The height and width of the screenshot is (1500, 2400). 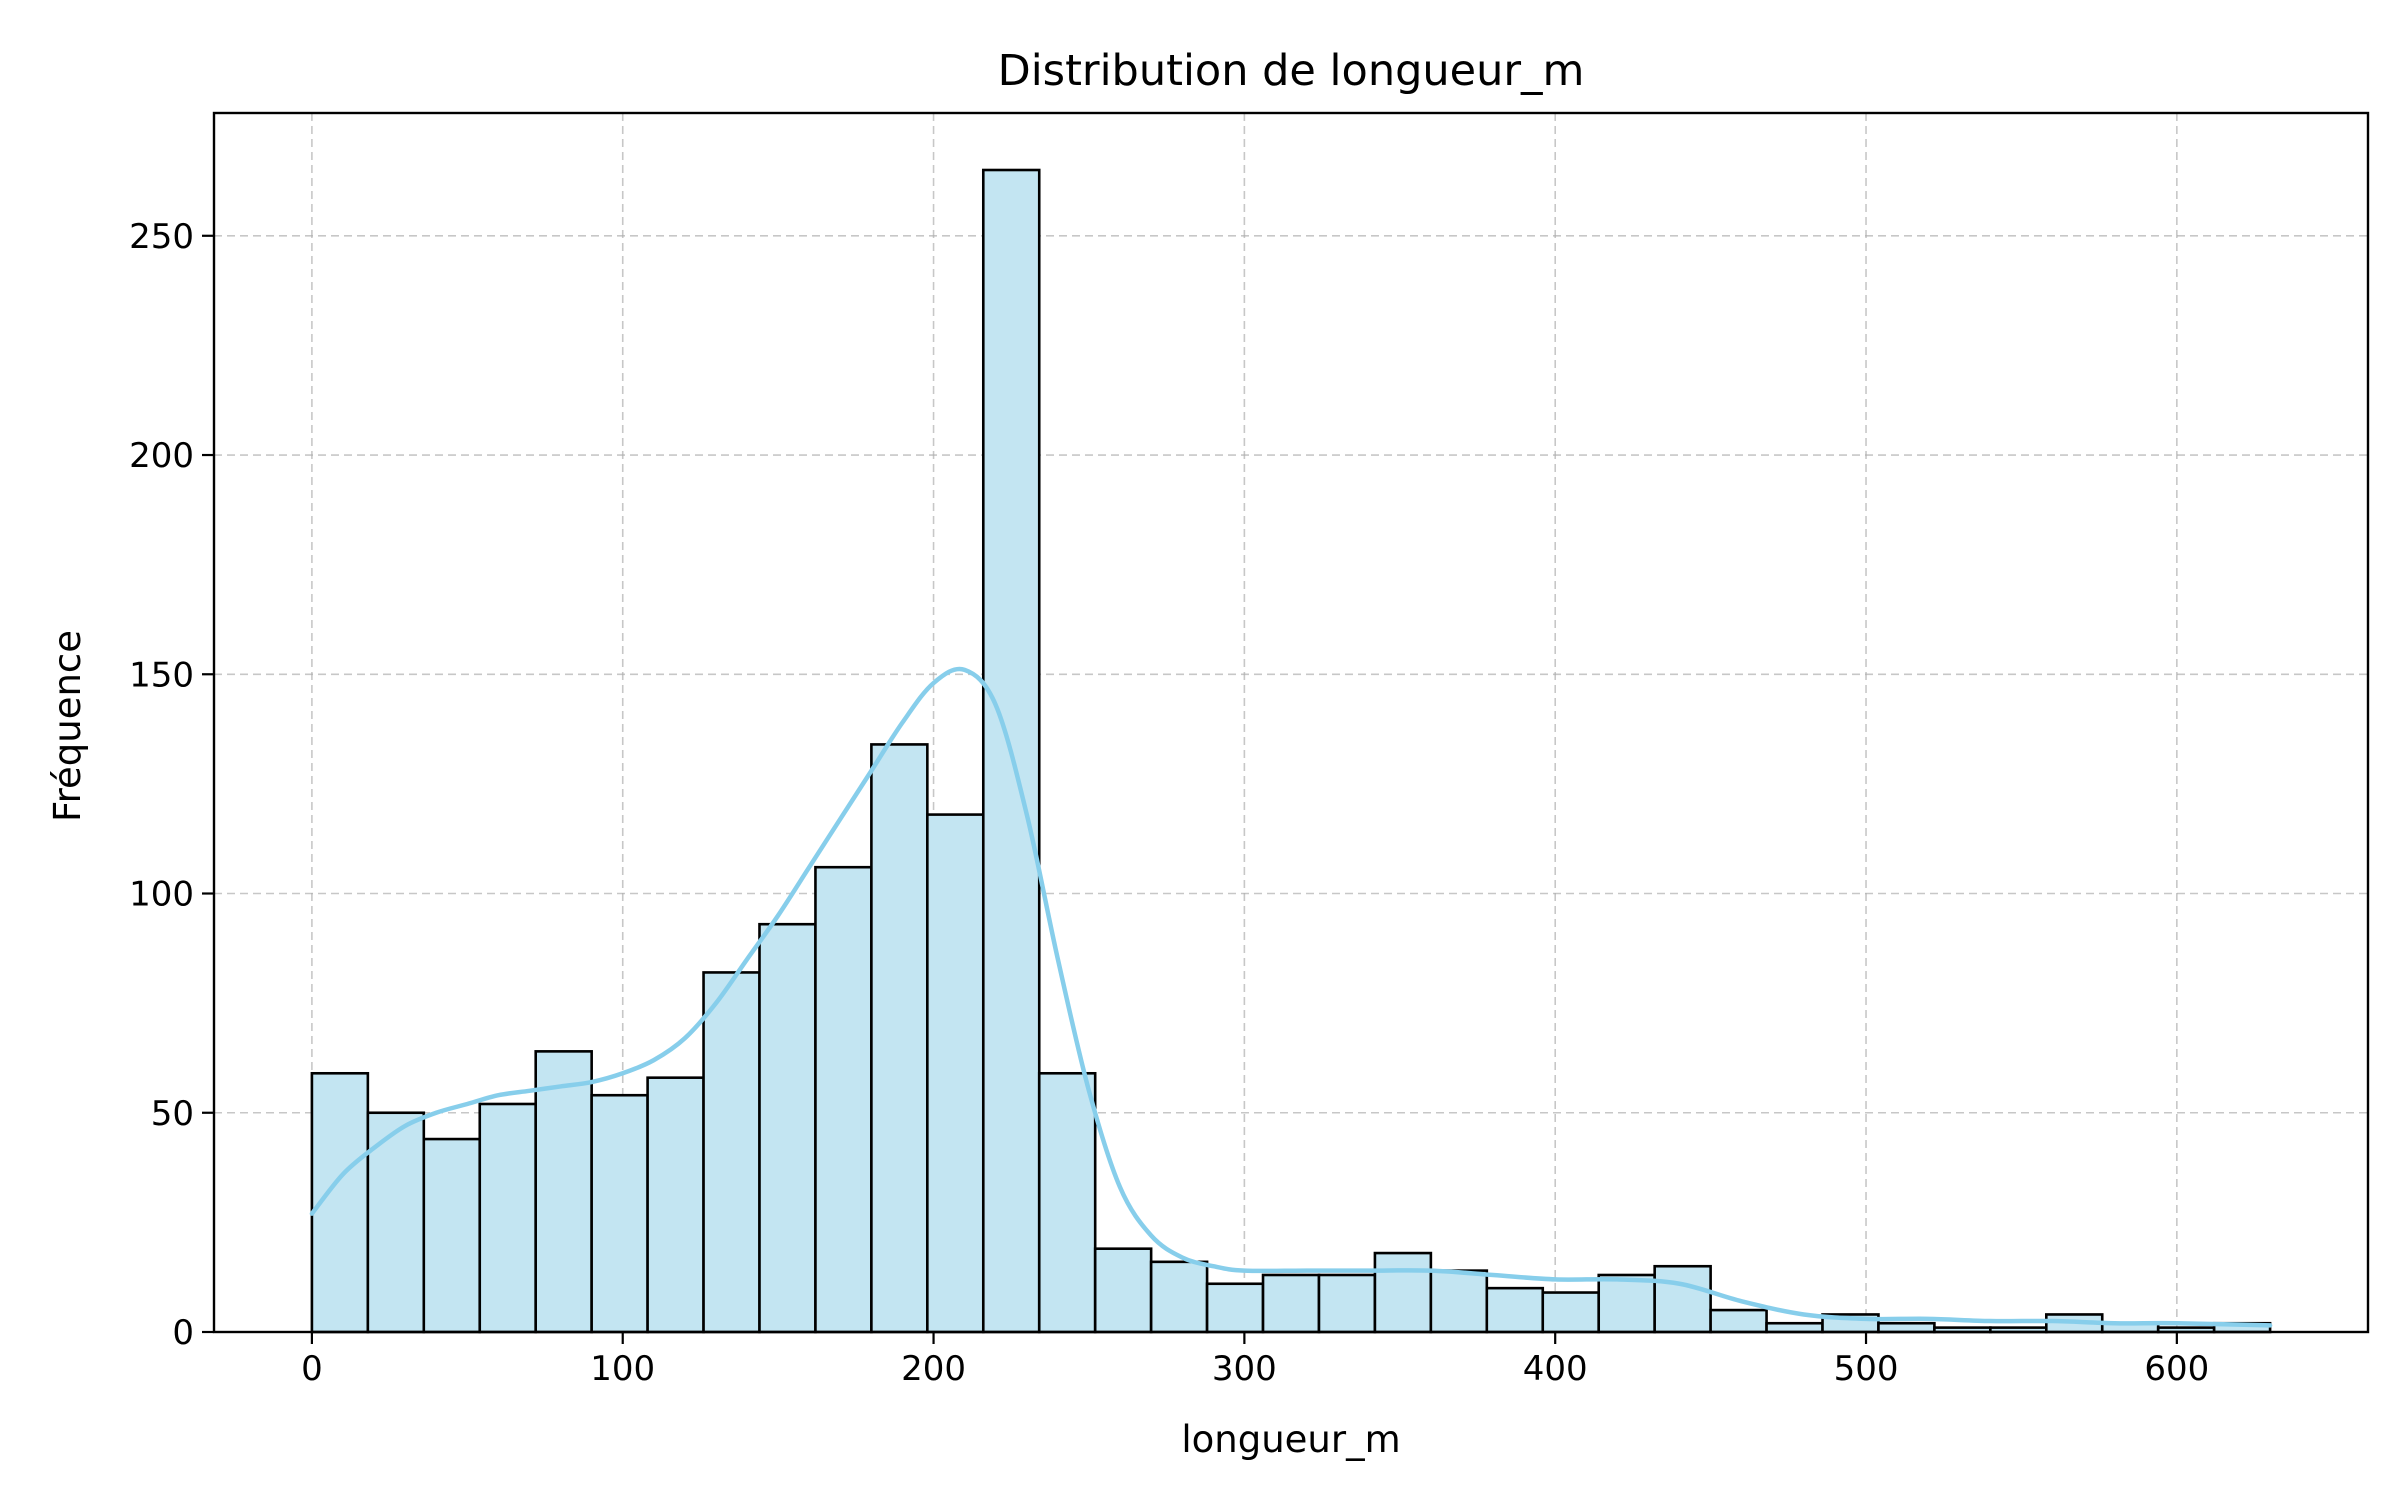 What do you see at coordinates (161, 895) in the screenshot?
I see `y-tick-label: 100` at bounding box center [161, 895].